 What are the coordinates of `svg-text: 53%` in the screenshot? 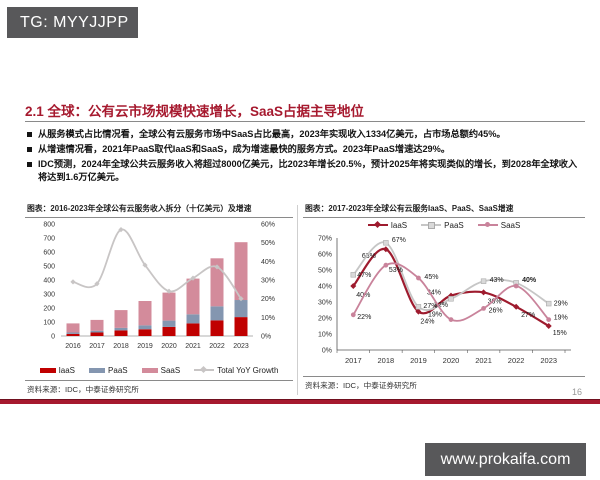 It's located at (396, 270).